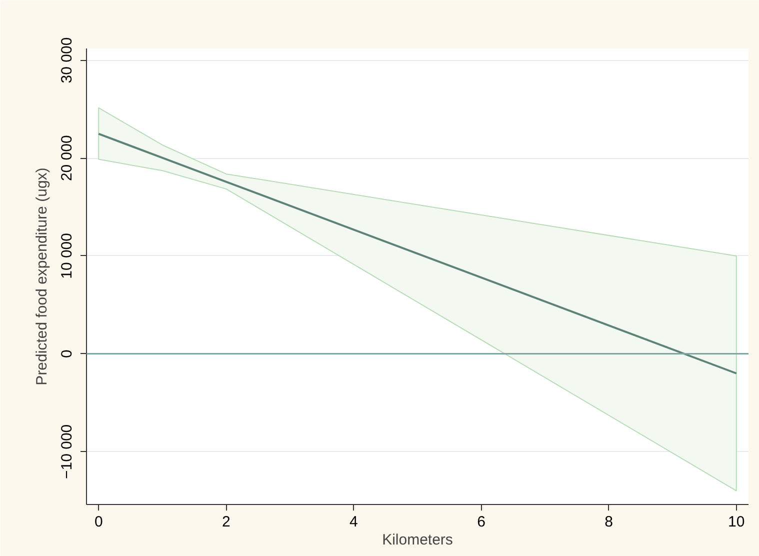 The image size is (759, 556). I want to click on y-tick-label: 0, so click(67, 354).